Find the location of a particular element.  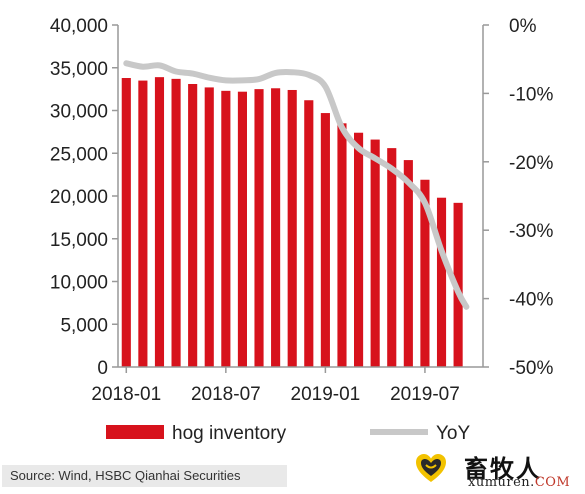

source-note: Source: Wind, HSBC Qianhai Securities is located at coordinates (125, 475).